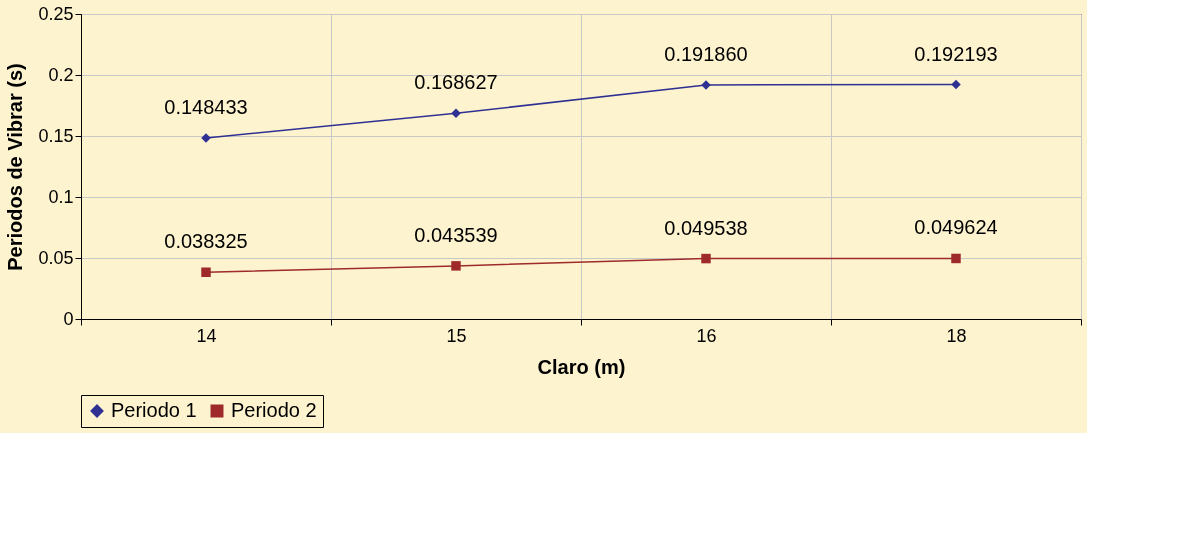  Describe the element at coordinates (706, 53) in the screenshot. I see `data-label: 0.191860` at that location.